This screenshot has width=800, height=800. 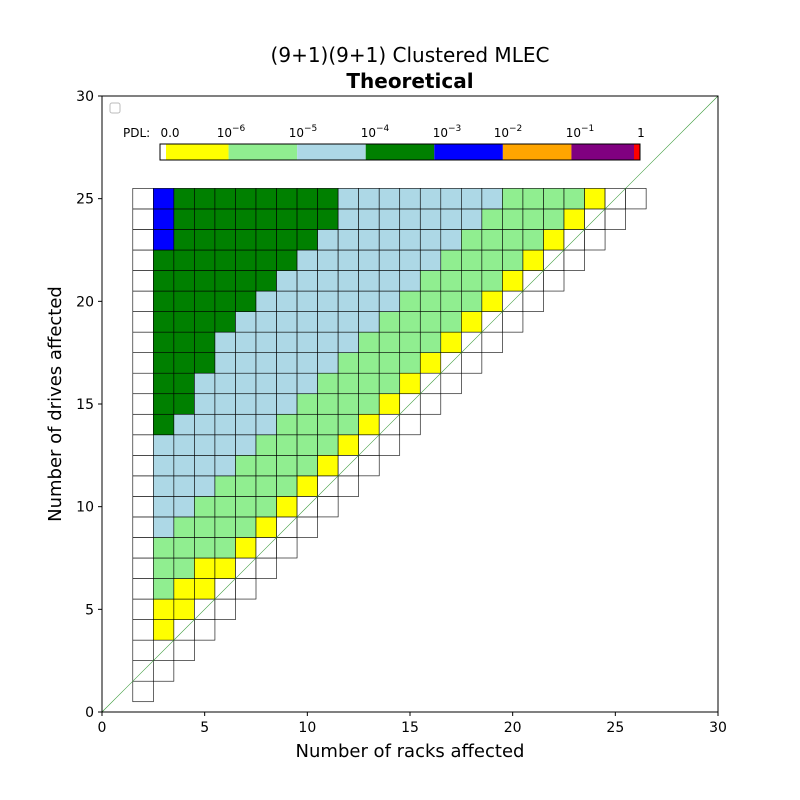 I want to click on heatmap-cell-r15-d24, so click(x=430, y=219).